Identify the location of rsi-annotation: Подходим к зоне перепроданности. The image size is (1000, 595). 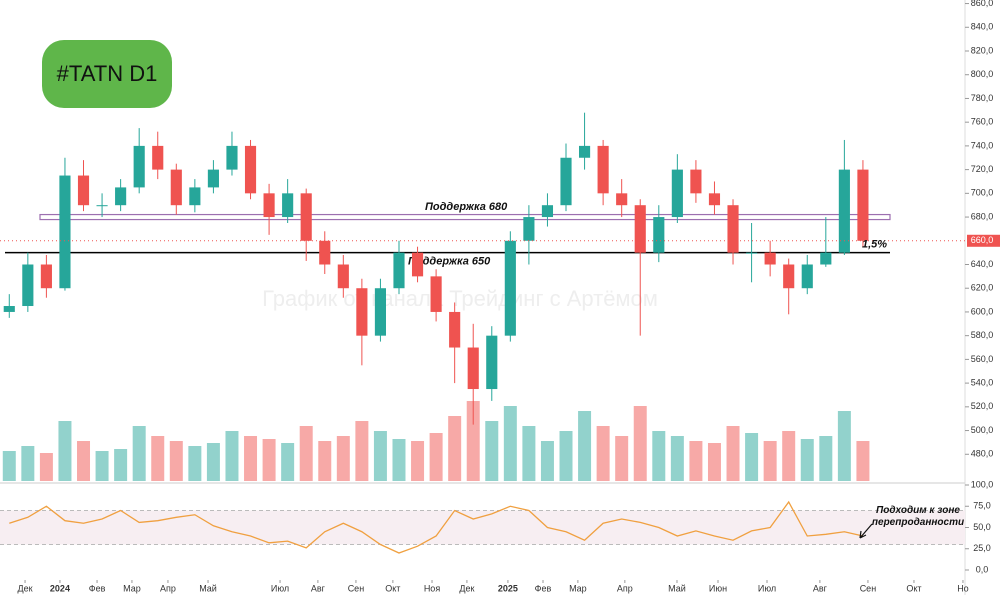
(918, 516).